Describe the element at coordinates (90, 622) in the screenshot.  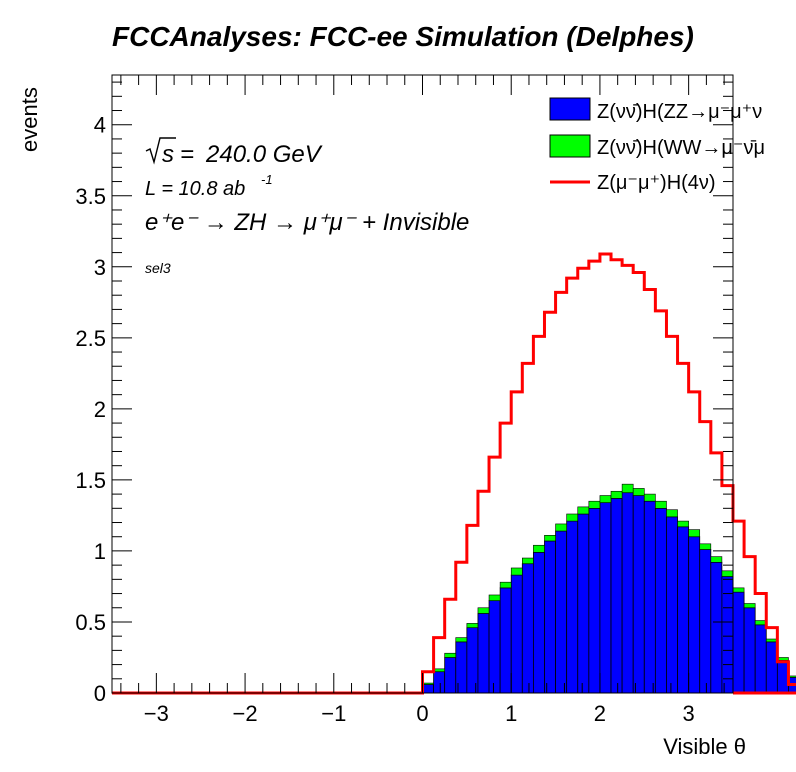
I see `y-tick-label: 0.5` at that location.